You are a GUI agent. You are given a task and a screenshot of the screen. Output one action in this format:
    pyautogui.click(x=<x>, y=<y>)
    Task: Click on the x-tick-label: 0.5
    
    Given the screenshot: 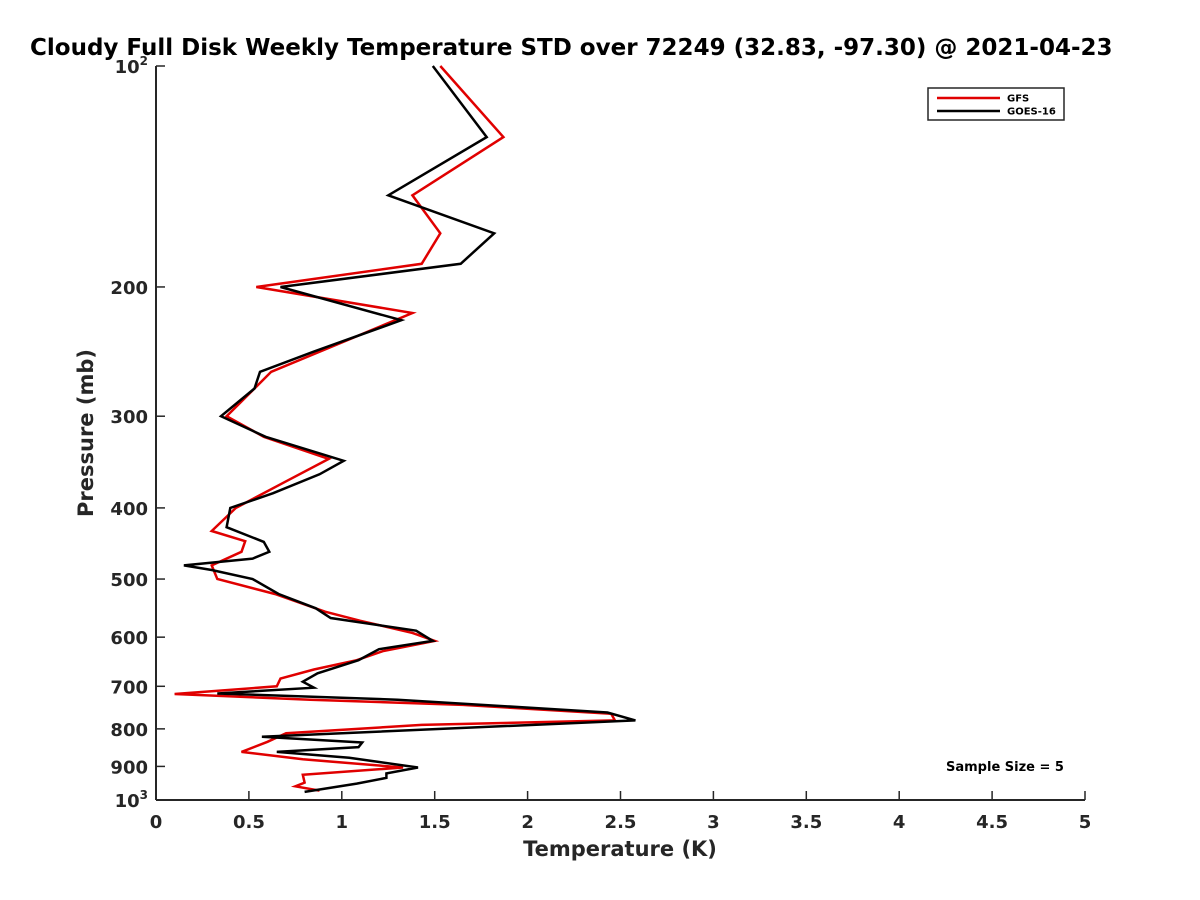 What is the action you would take?
    pyautogui.click(x=249, y=822)
    